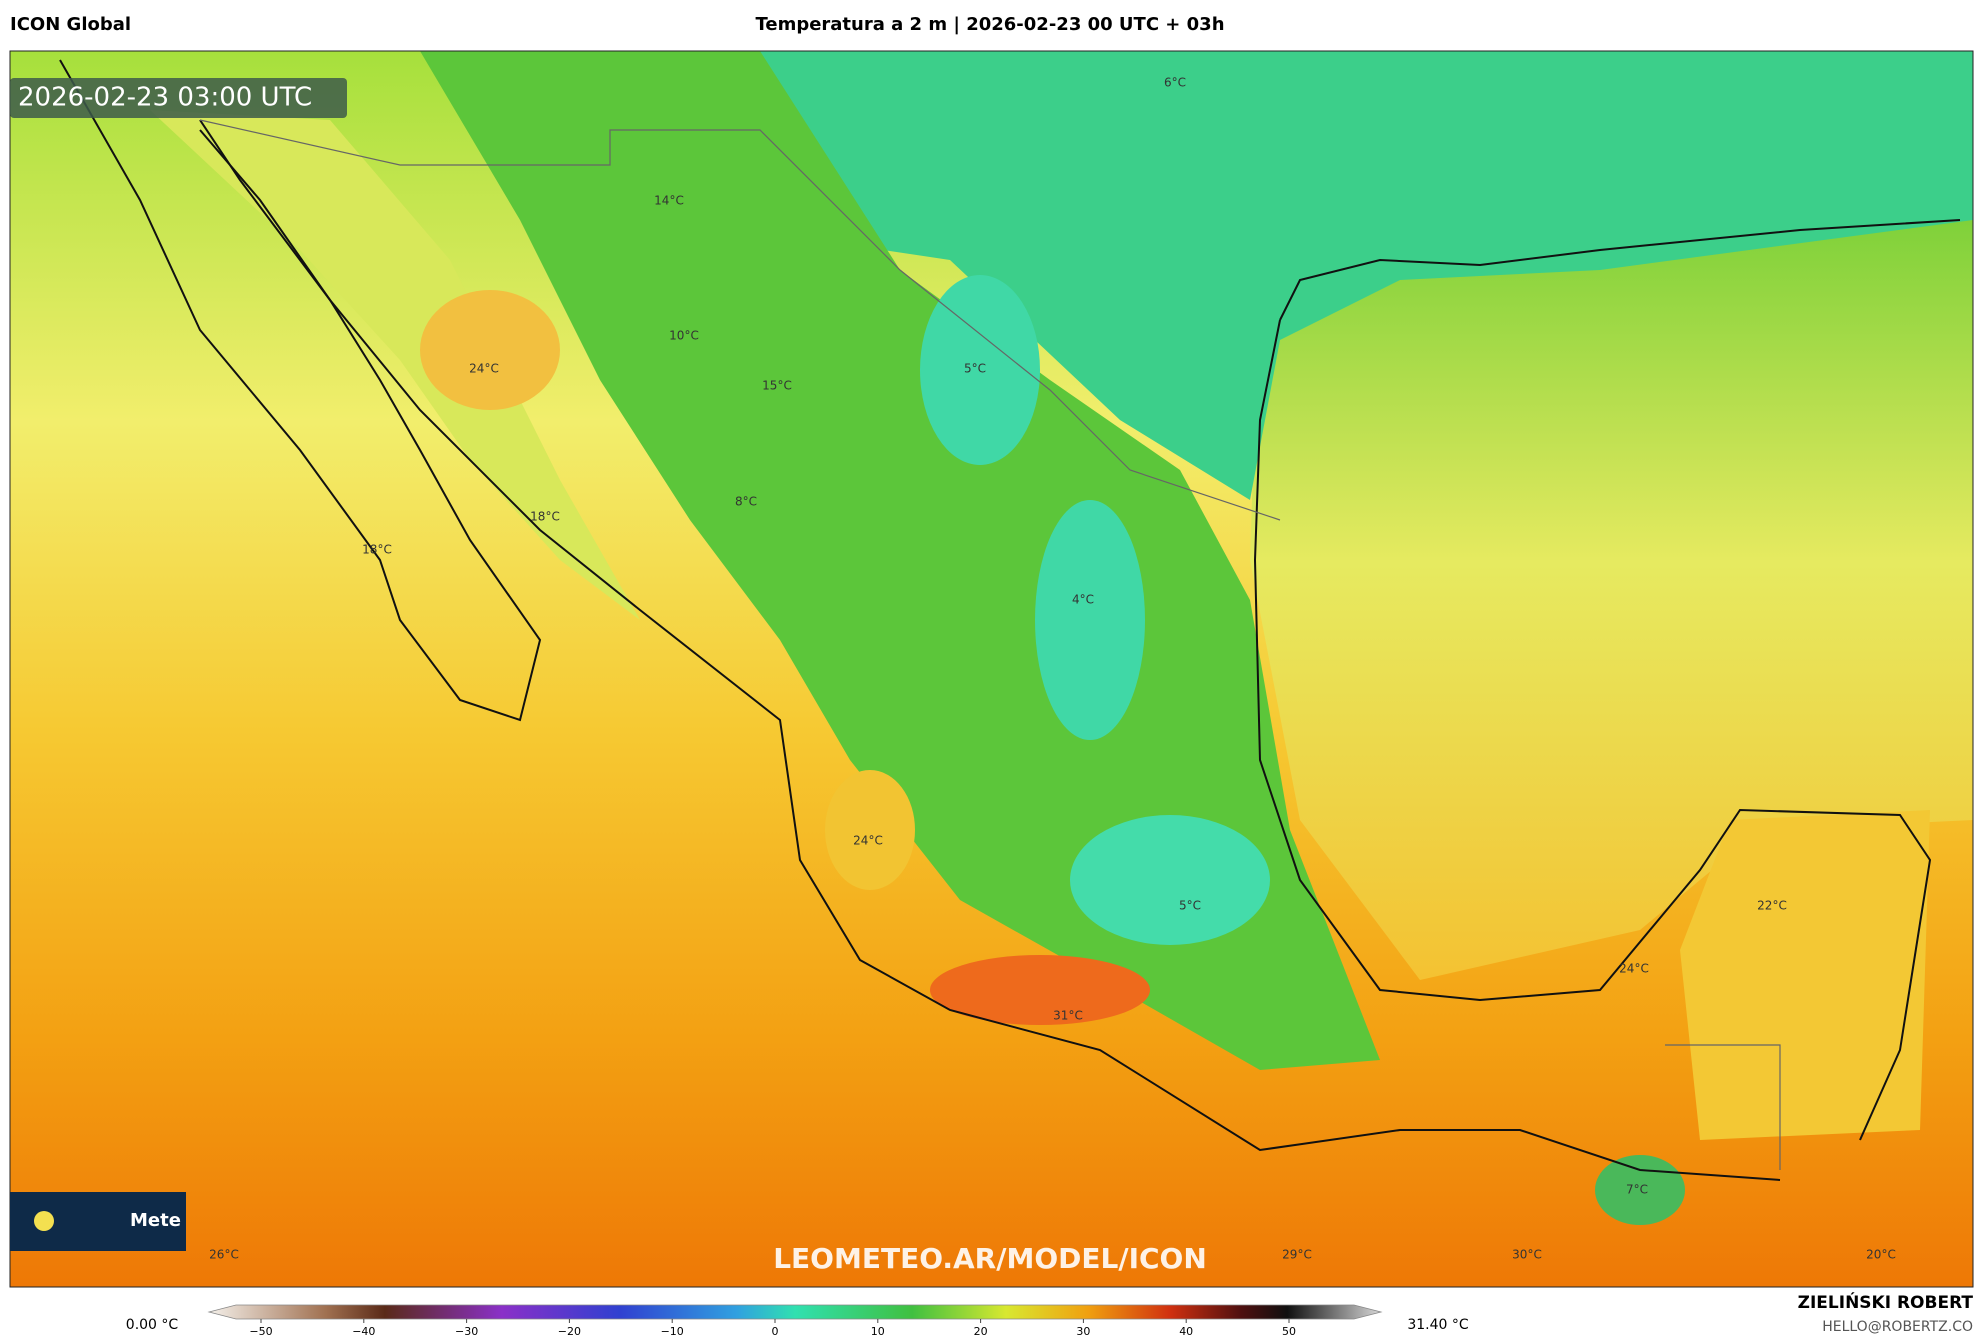  Describe the element at coordinates (1040, 990) in the screenshot. I see `hot-spot` at that location.